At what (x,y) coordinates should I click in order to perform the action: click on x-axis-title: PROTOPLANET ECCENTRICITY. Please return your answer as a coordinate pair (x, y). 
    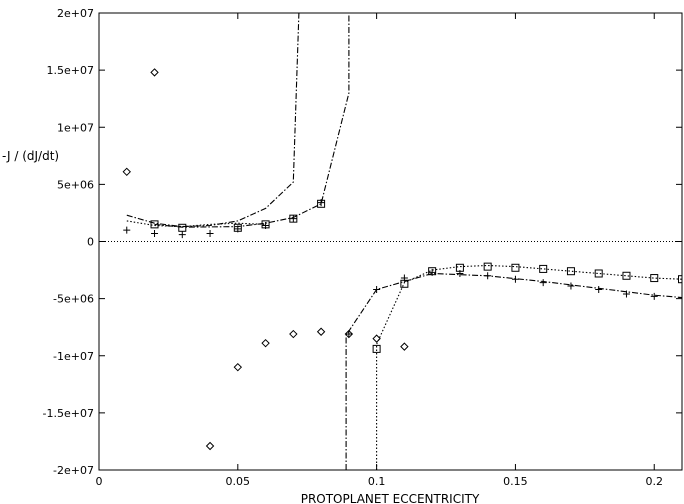
    Looking at the image, I should click on (390, 498).